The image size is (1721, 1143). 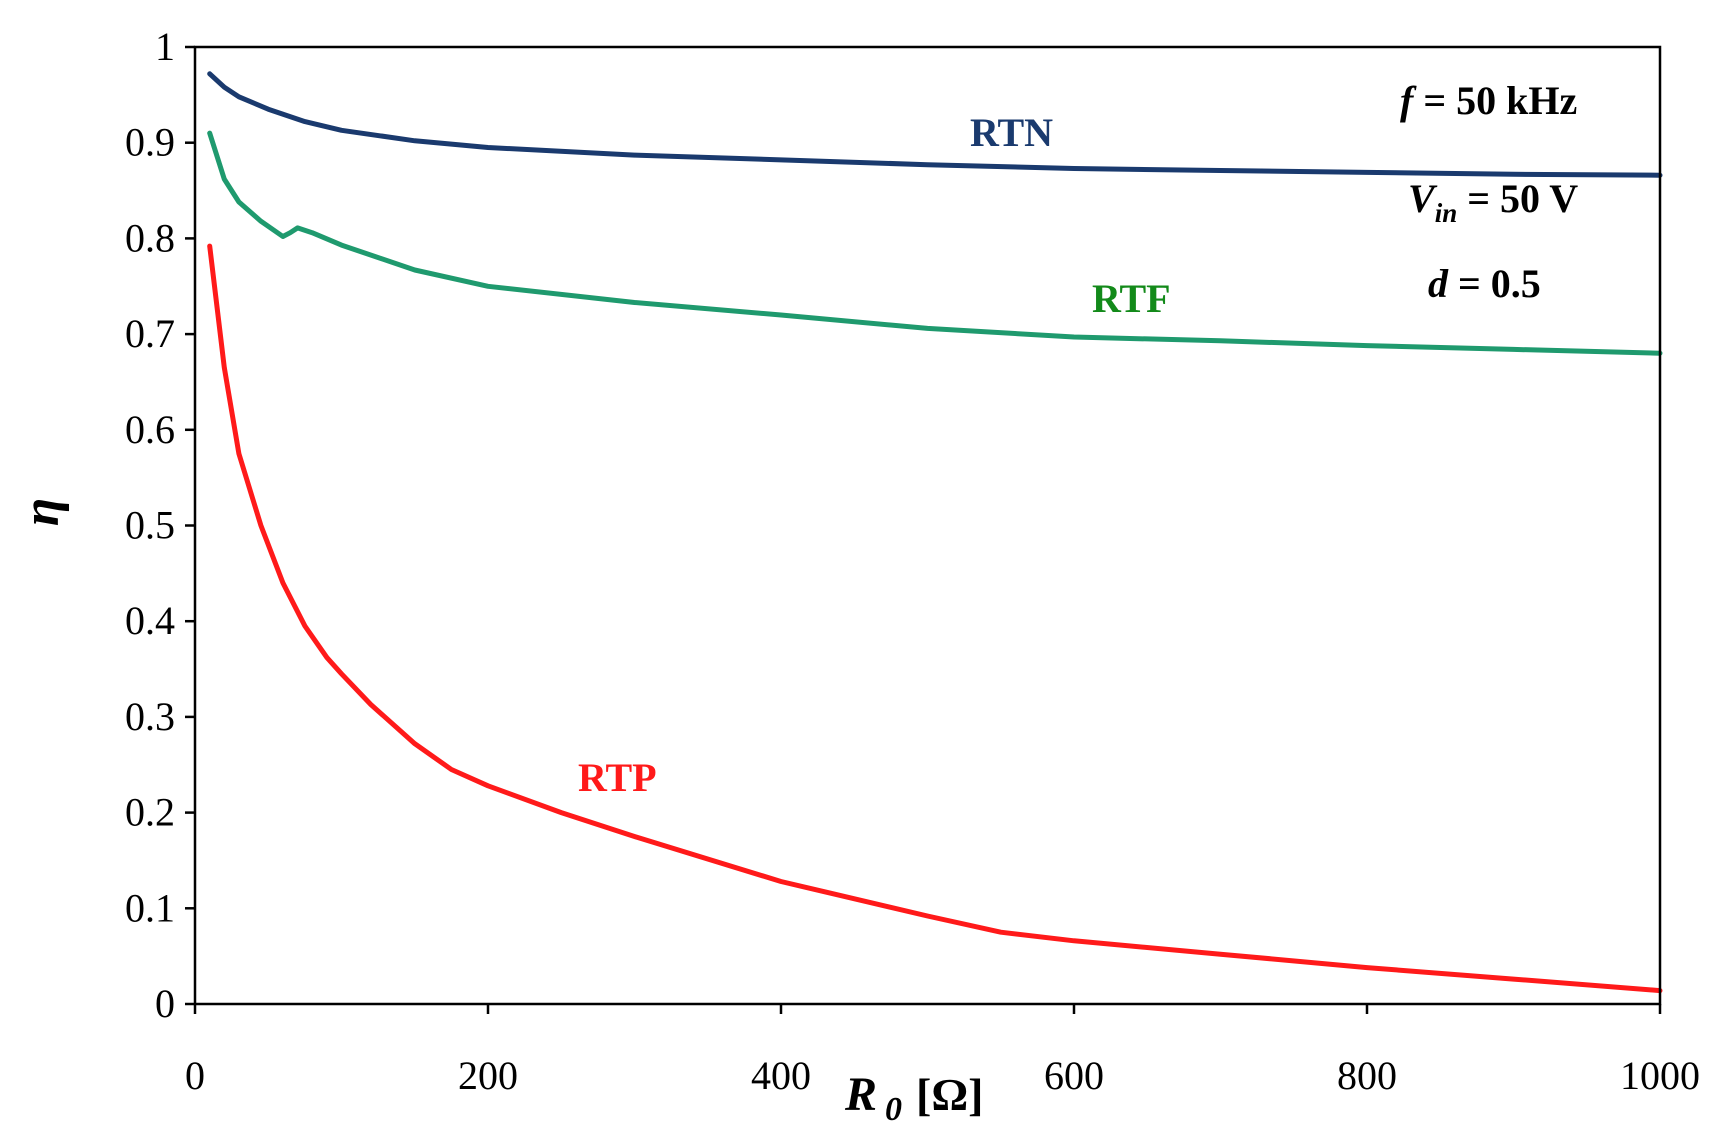 What do you see at coordinates (927, 1009) in the screenshot?
I see `x-axis-ticks` at bounding box center [927, 1009].